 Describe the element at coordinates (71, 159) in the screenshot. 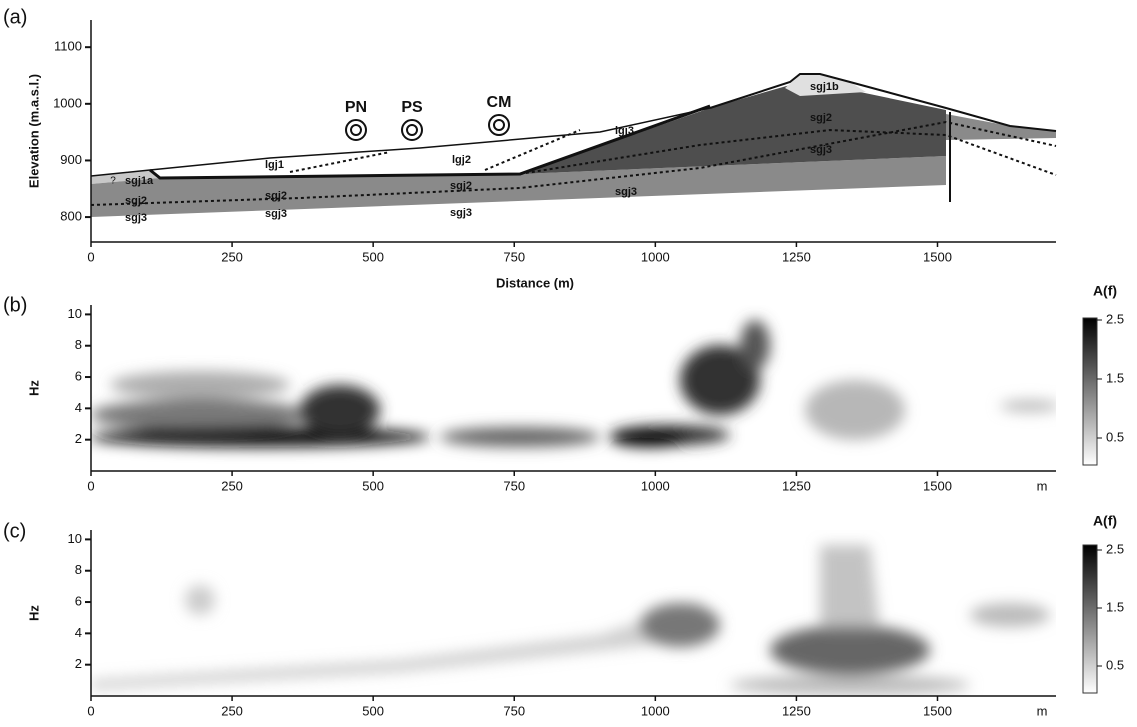

I see `y-tick-label: 900` at that location.